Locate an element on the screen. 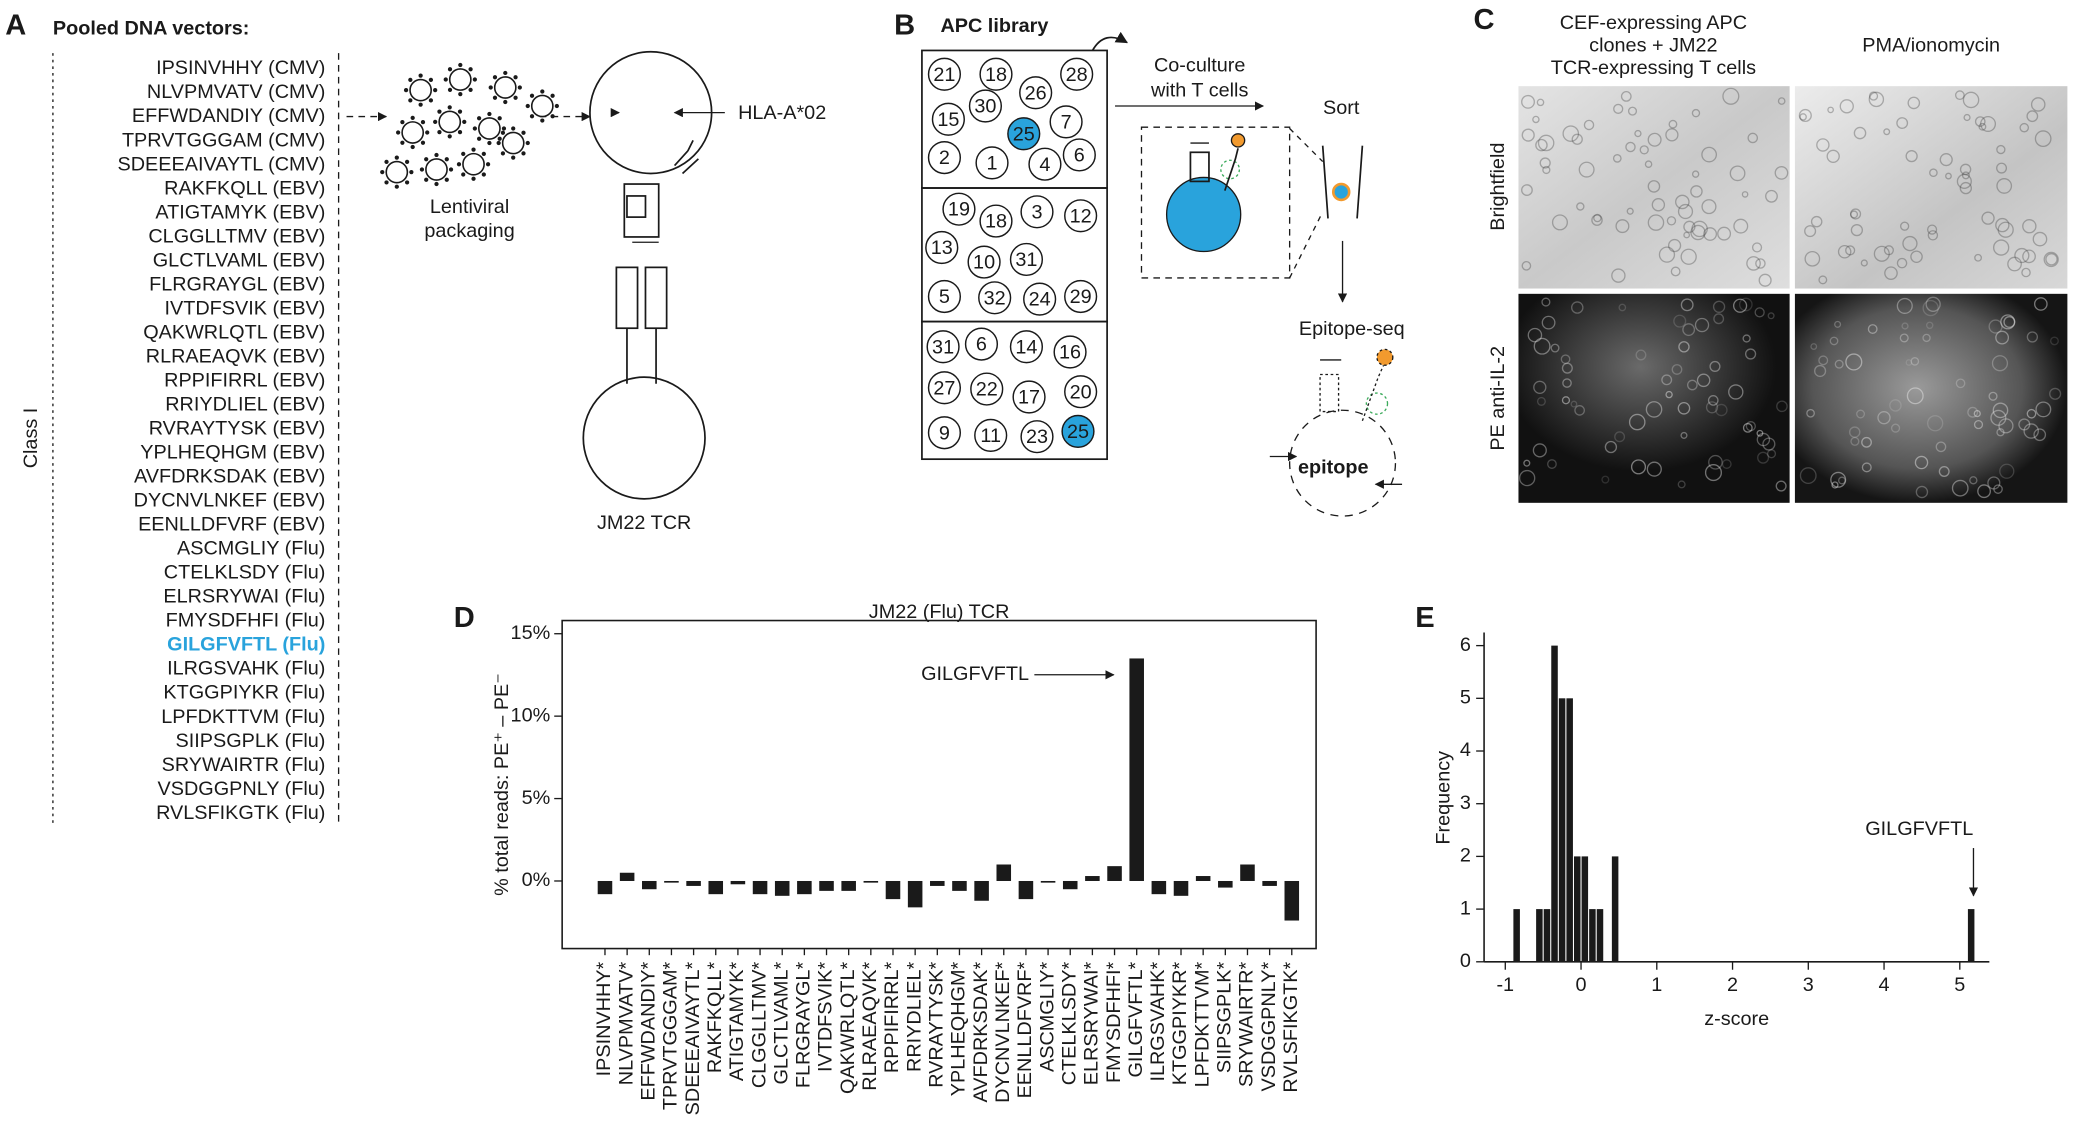  well-label: 2 is located at coordinates (944, 158).